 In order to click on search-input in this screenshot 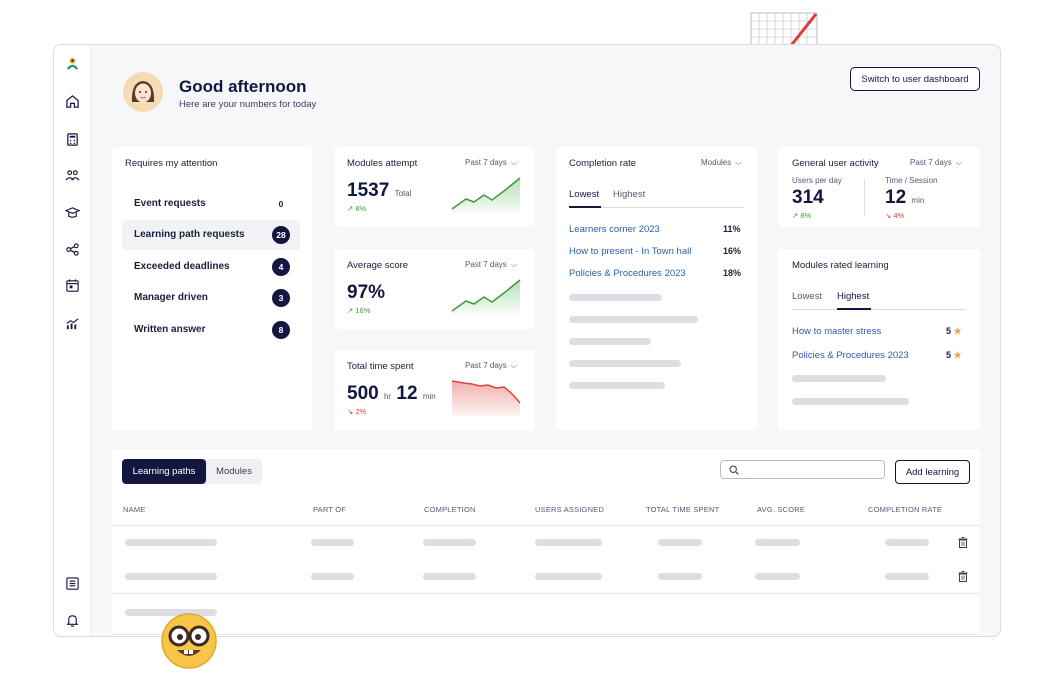, I will do `click(802, 469)`.